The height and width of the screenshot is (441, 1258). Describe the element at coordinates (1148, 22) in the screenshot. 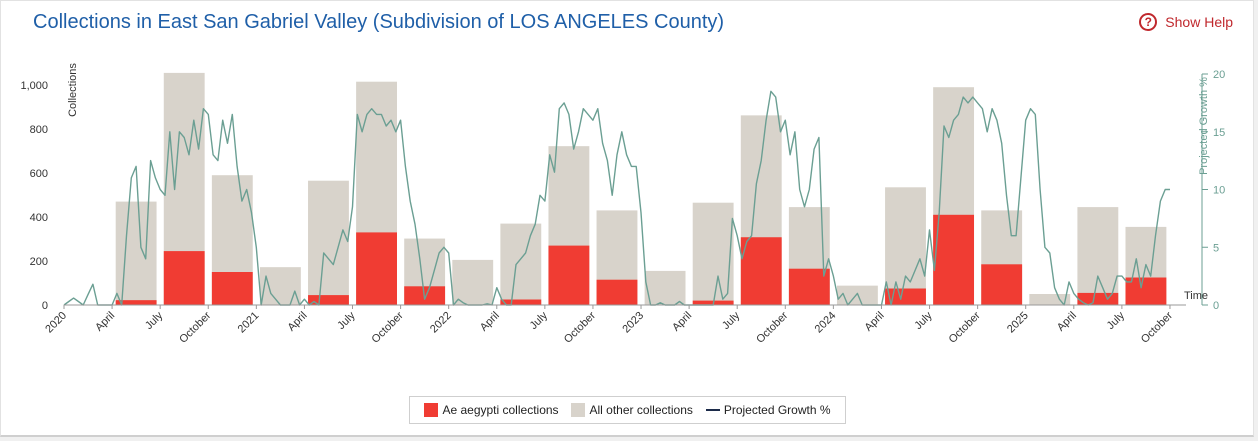

I see `question-circle-icon: ?` at that location.